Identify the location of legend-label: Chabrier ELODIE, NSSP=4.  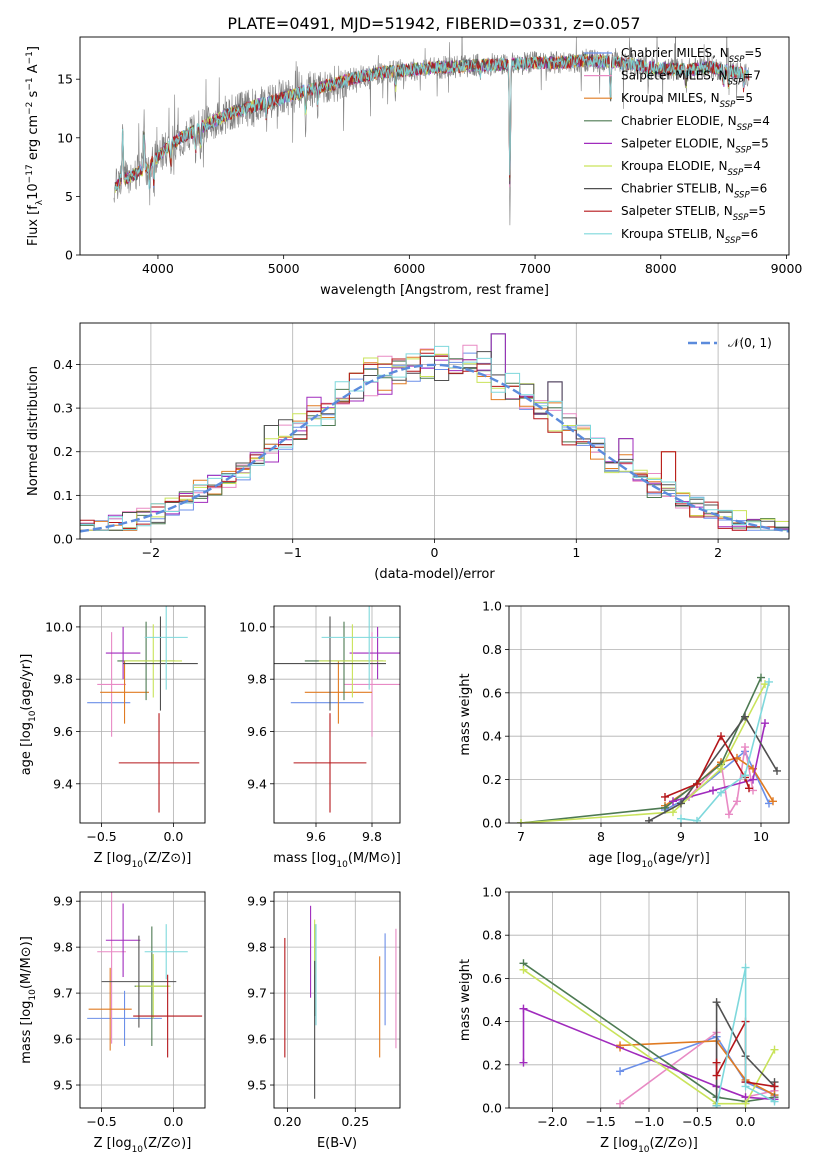
(695, 123).